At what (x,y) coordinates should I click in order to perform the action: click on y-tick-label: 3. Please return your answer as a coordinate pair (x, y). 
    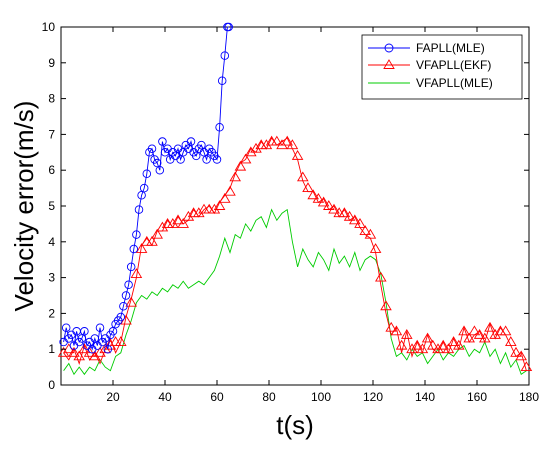
    Looking at the image, I should click on (51, 278).